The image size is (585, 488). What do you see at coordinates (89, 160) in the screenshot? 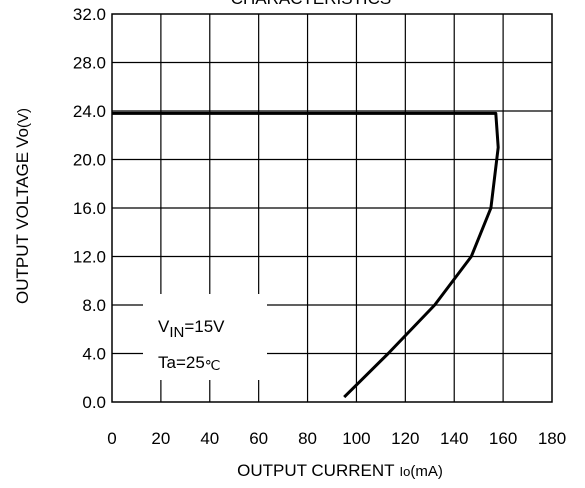
I see `y-tick-label: 20.0` at bounding box center [89, 160].